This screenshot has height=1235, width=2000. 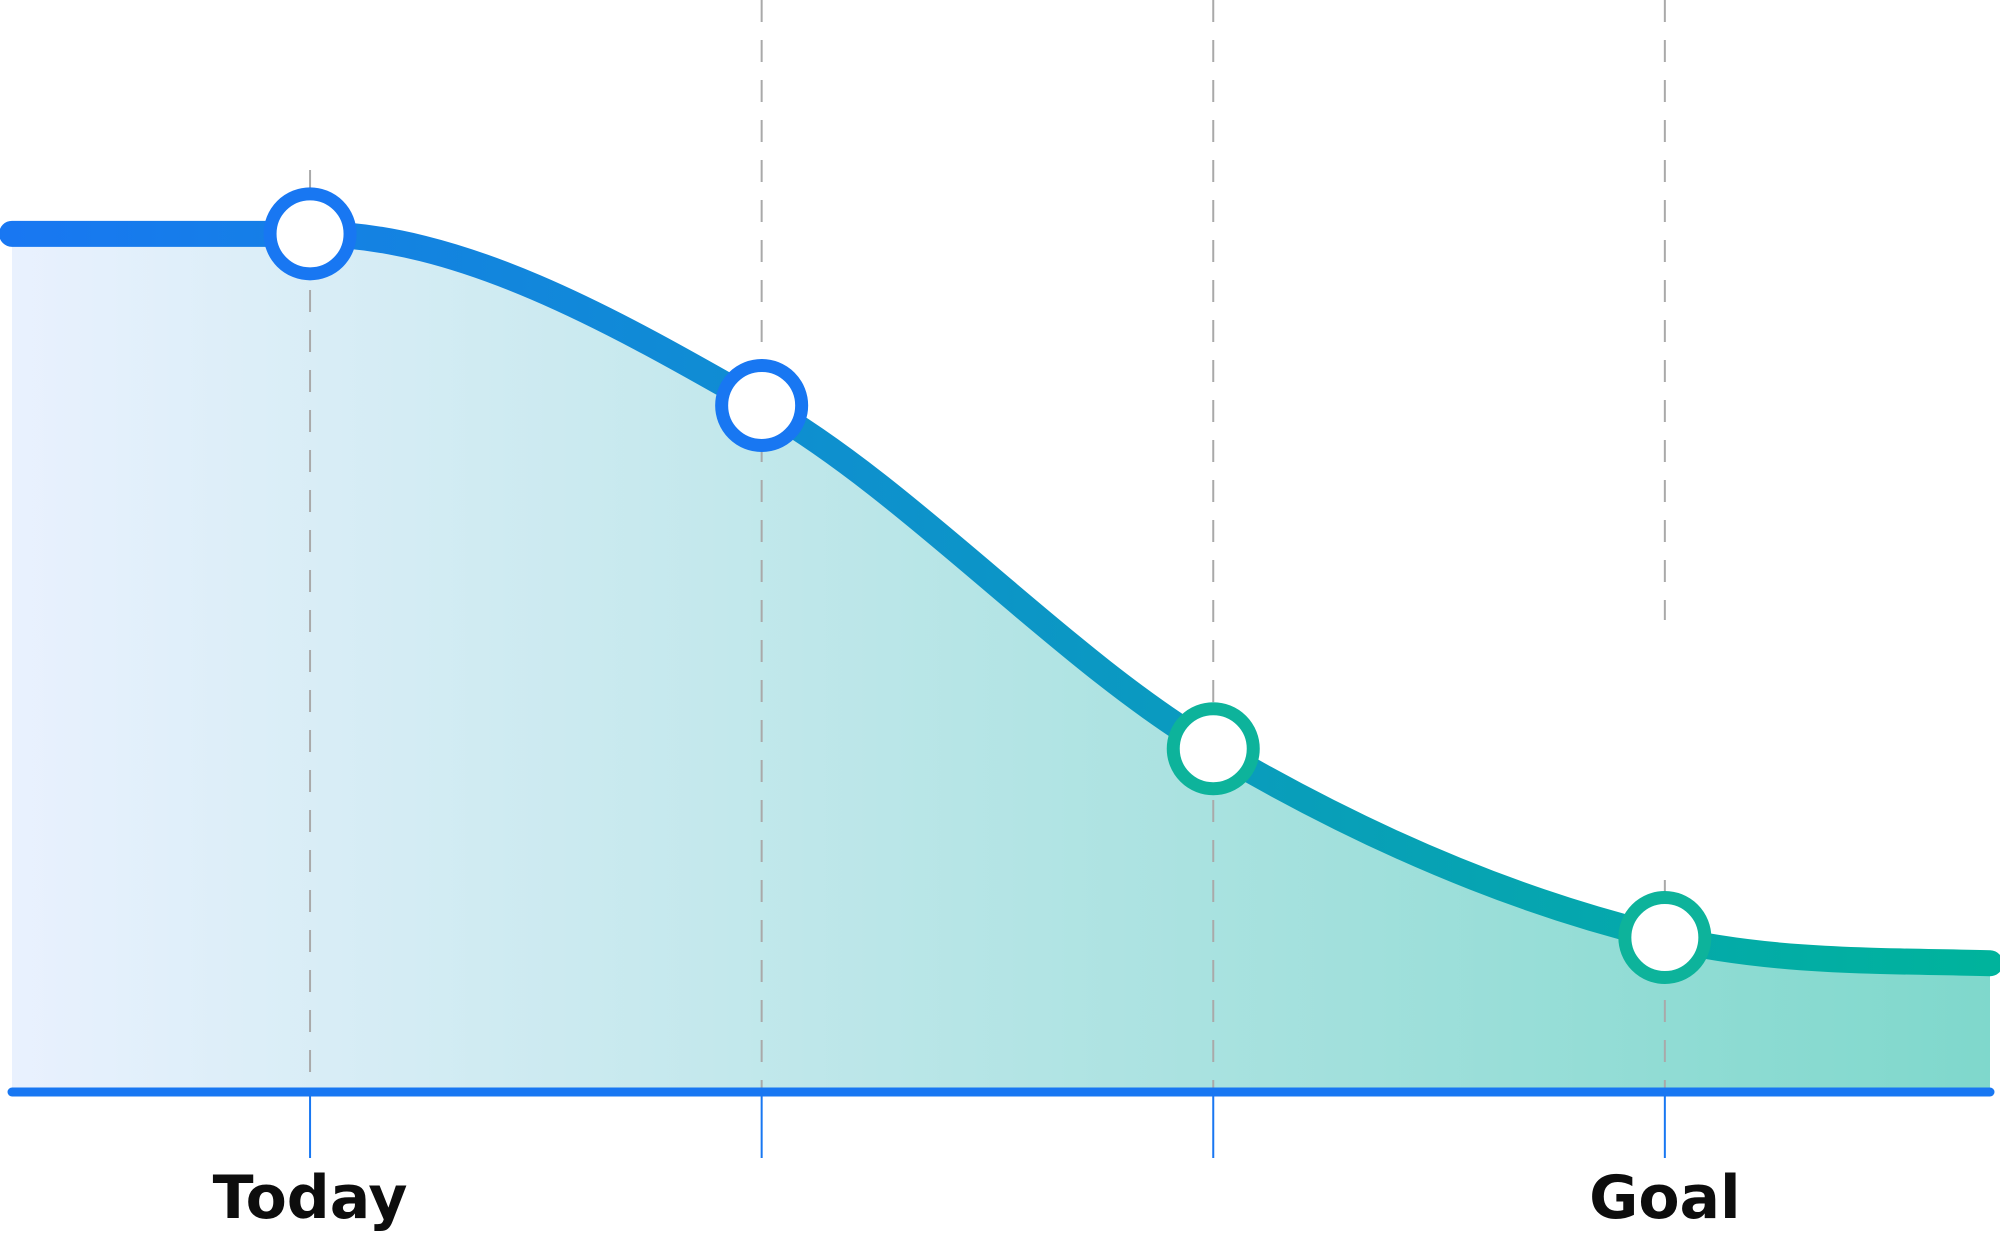 What do you see at coordinates (1665, 1198) in the screenshot?
I see `x-tick-label: Goal` at bounding box center [1665, 1198].